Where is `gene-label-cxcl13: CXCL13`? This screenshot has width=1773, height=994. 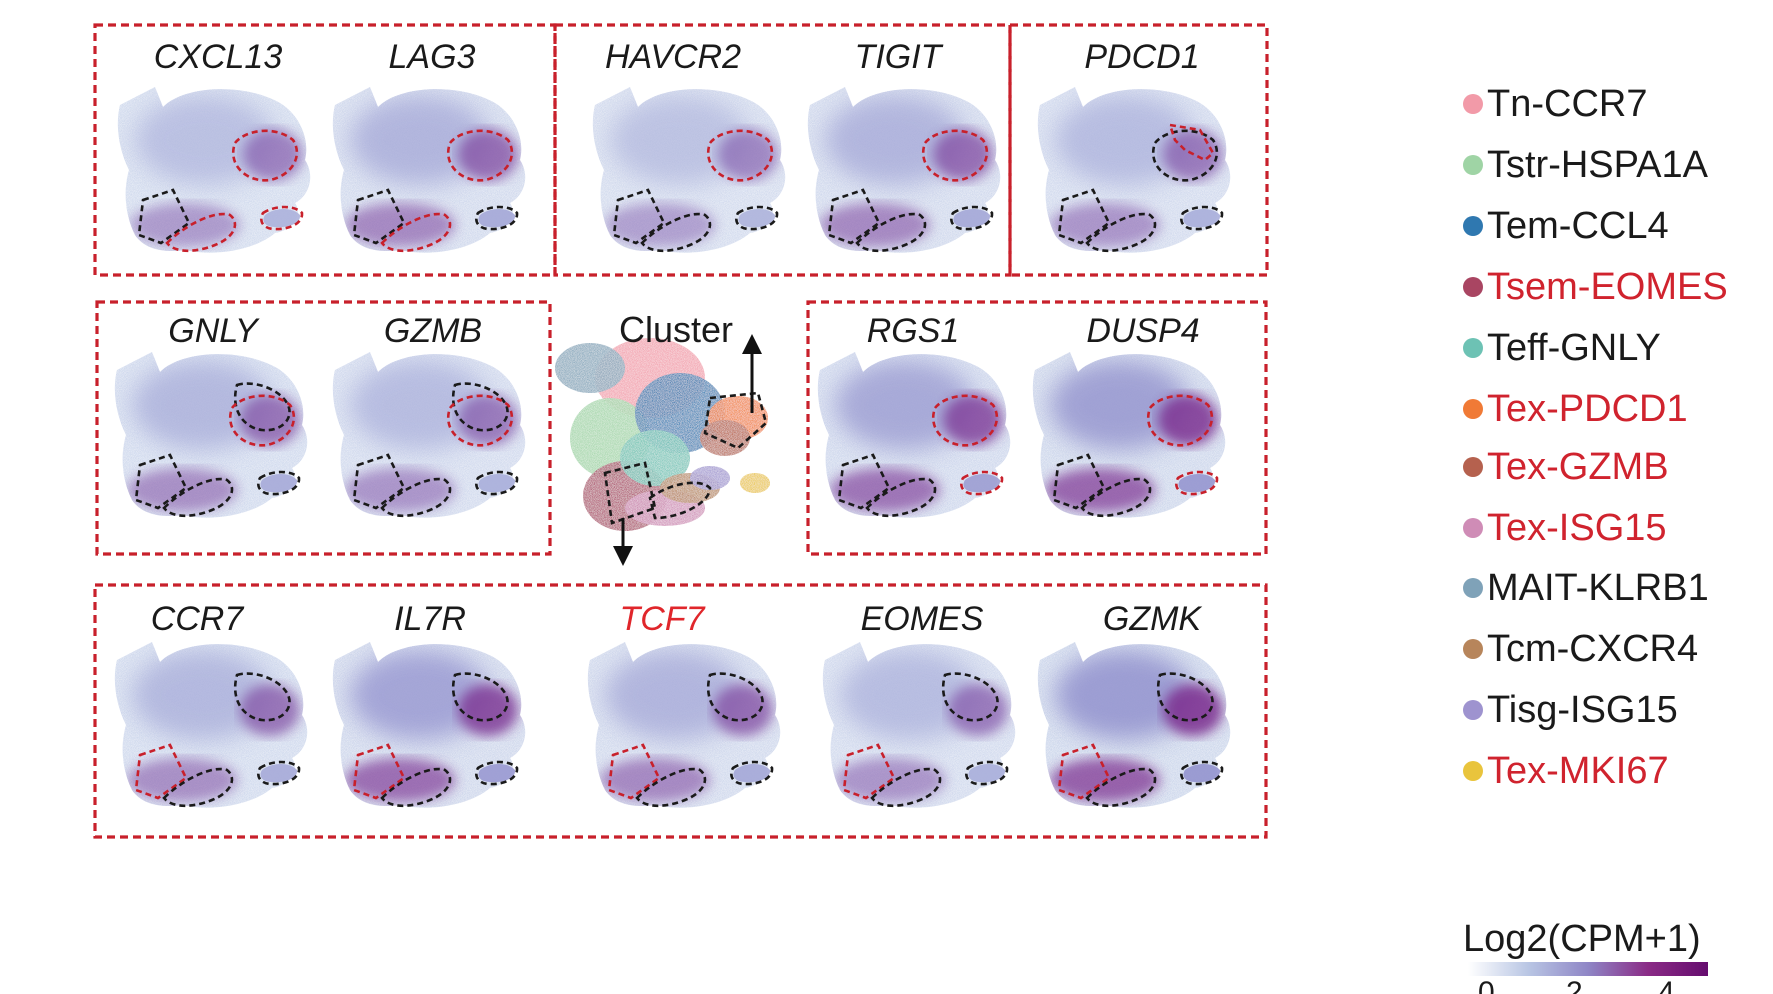 gene-label-cxcl13: CXCL13 is located at coordinates (218, 57).